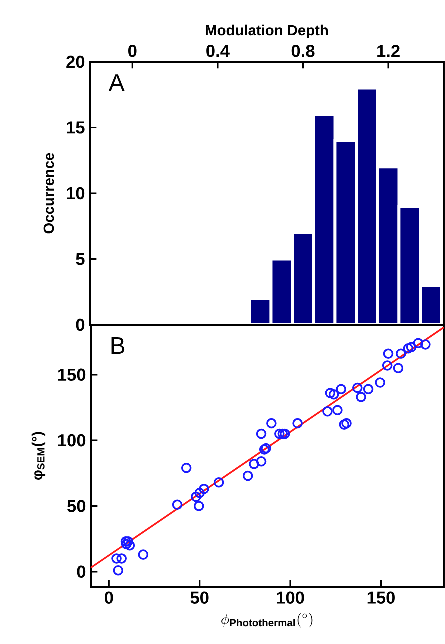 The image size is (445, 644). Describe the element at coordinates (381, 598) in the screenshot. I see `x-tick-label: 150` at that location.